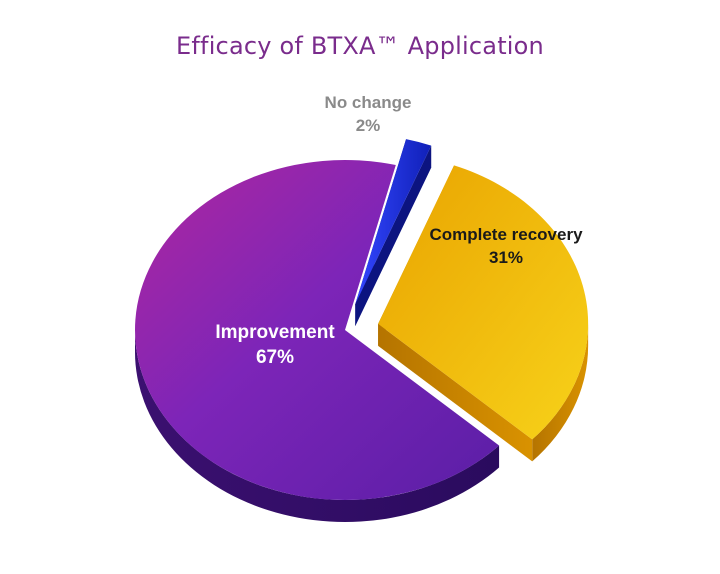  Describe the element at coordinates (393, 222) in the screenshot. I see `slice-no-change` at that location.